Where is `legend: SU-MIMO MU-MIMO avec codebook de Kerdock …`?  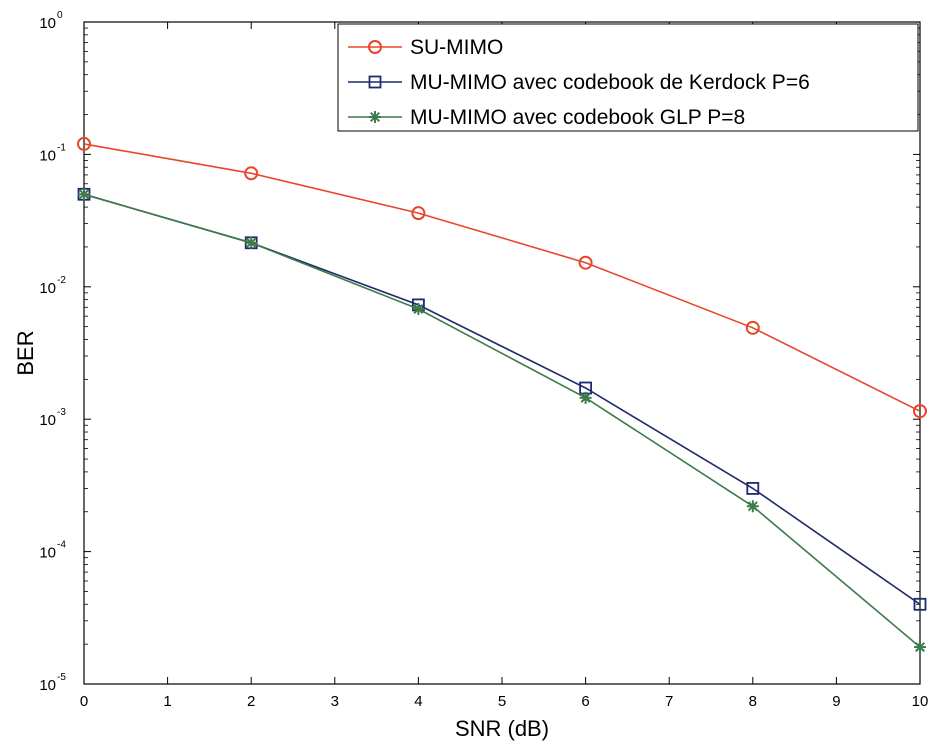
legend: SU-MIMO MU-MIMO avec codebook de Kerdock … is located at coordinates (628, 77).